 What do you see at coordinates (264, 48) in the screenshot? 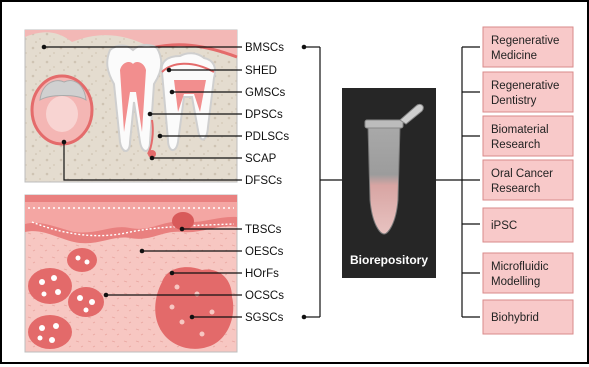
I see `label-bmscs: BMSCs` at bounding box center [264, 48].